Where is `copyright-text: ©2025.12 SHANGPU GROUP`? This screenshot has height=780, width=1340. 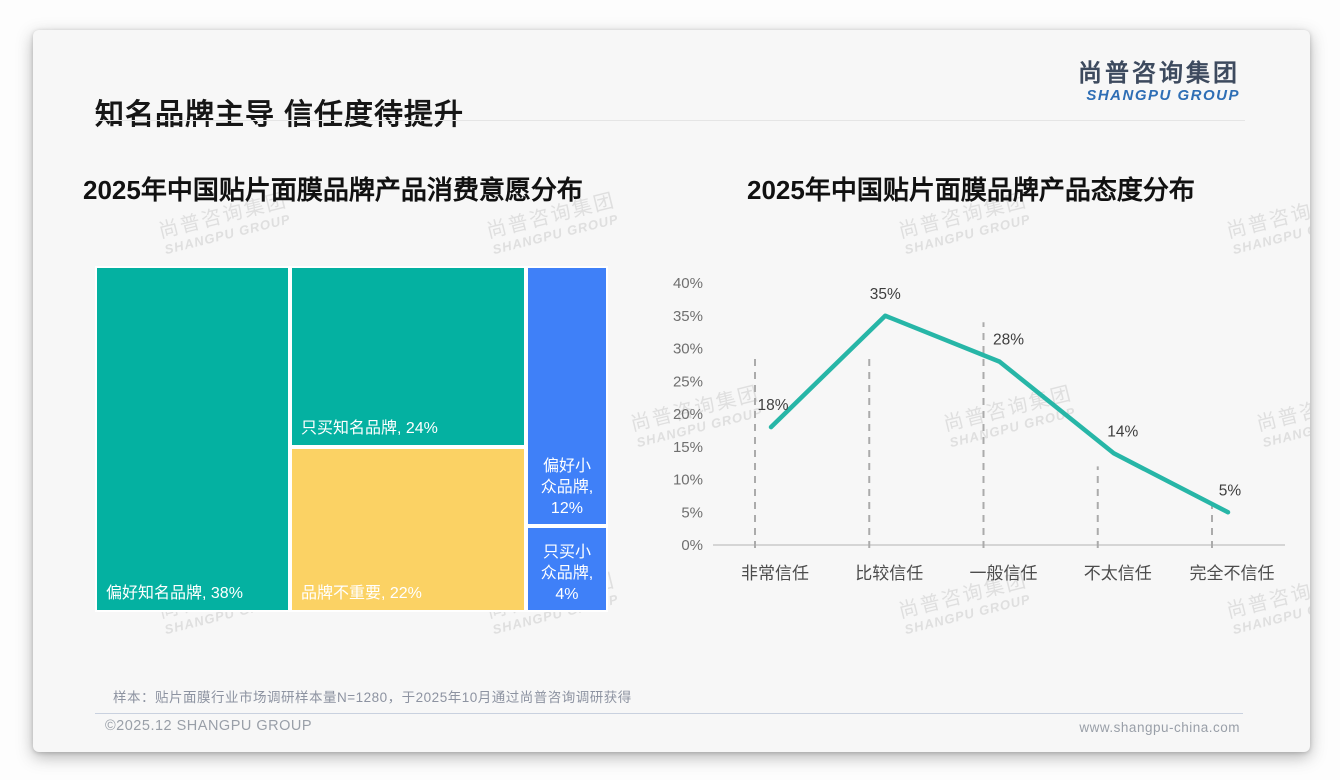 copyright-text: ©2025.12 SHANGPU GROUP is located at coordinates (209, 726).